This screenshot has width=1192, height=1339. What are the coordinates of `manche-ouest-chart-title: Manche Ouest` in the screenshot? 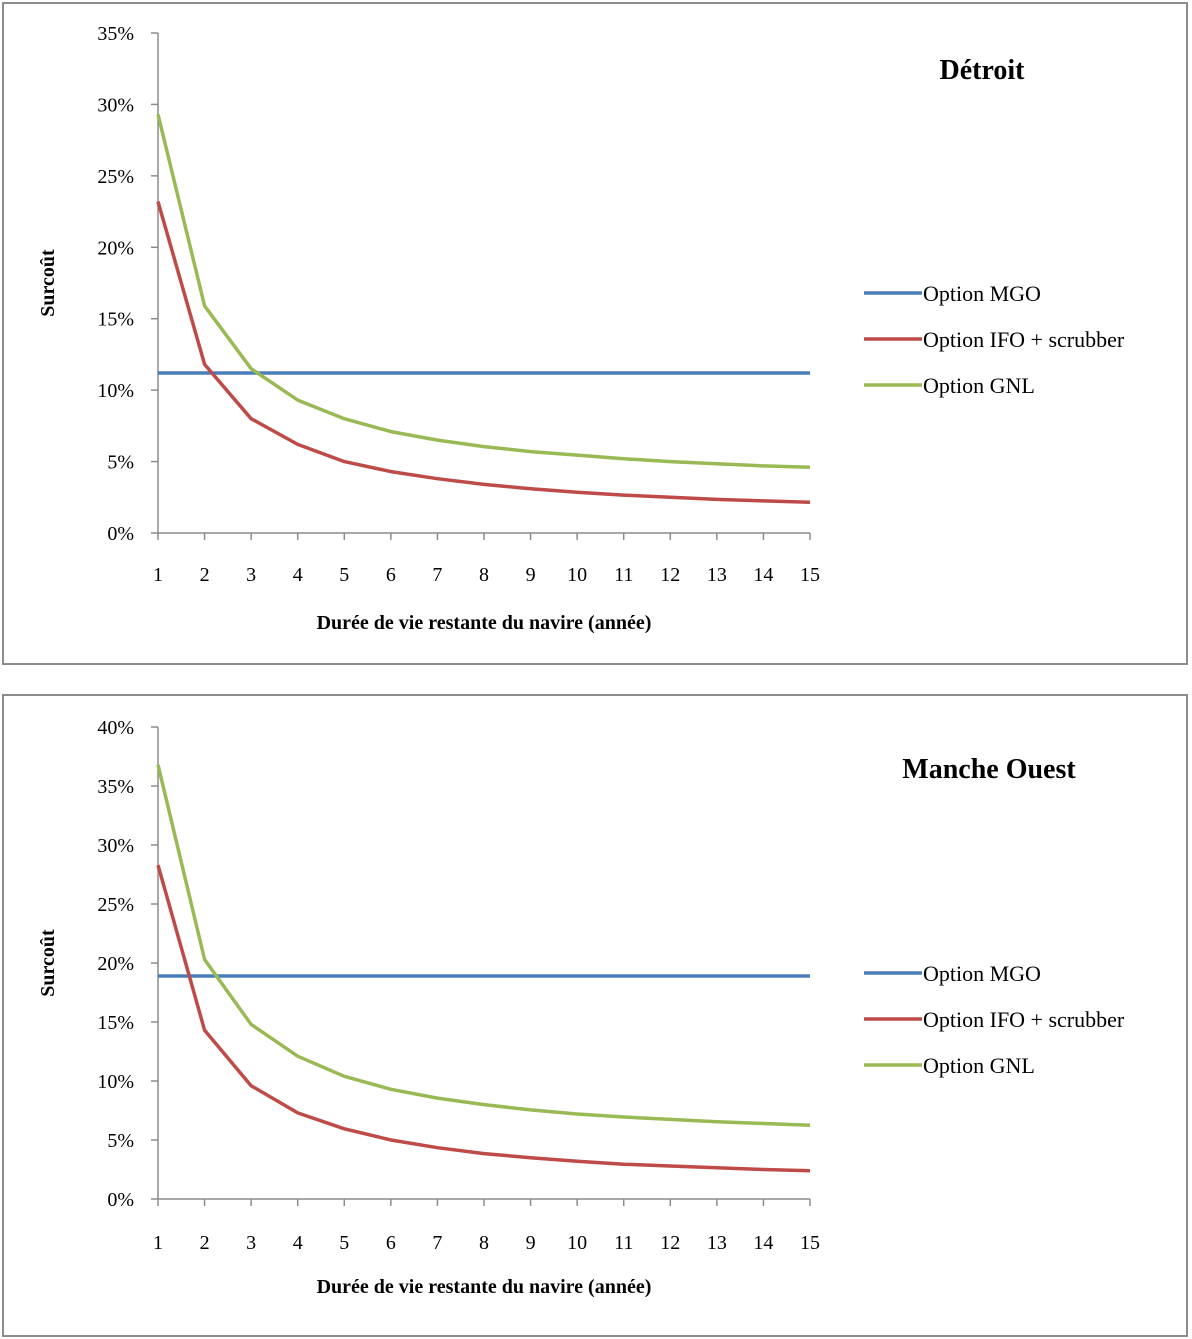 It's located at (989, 769).